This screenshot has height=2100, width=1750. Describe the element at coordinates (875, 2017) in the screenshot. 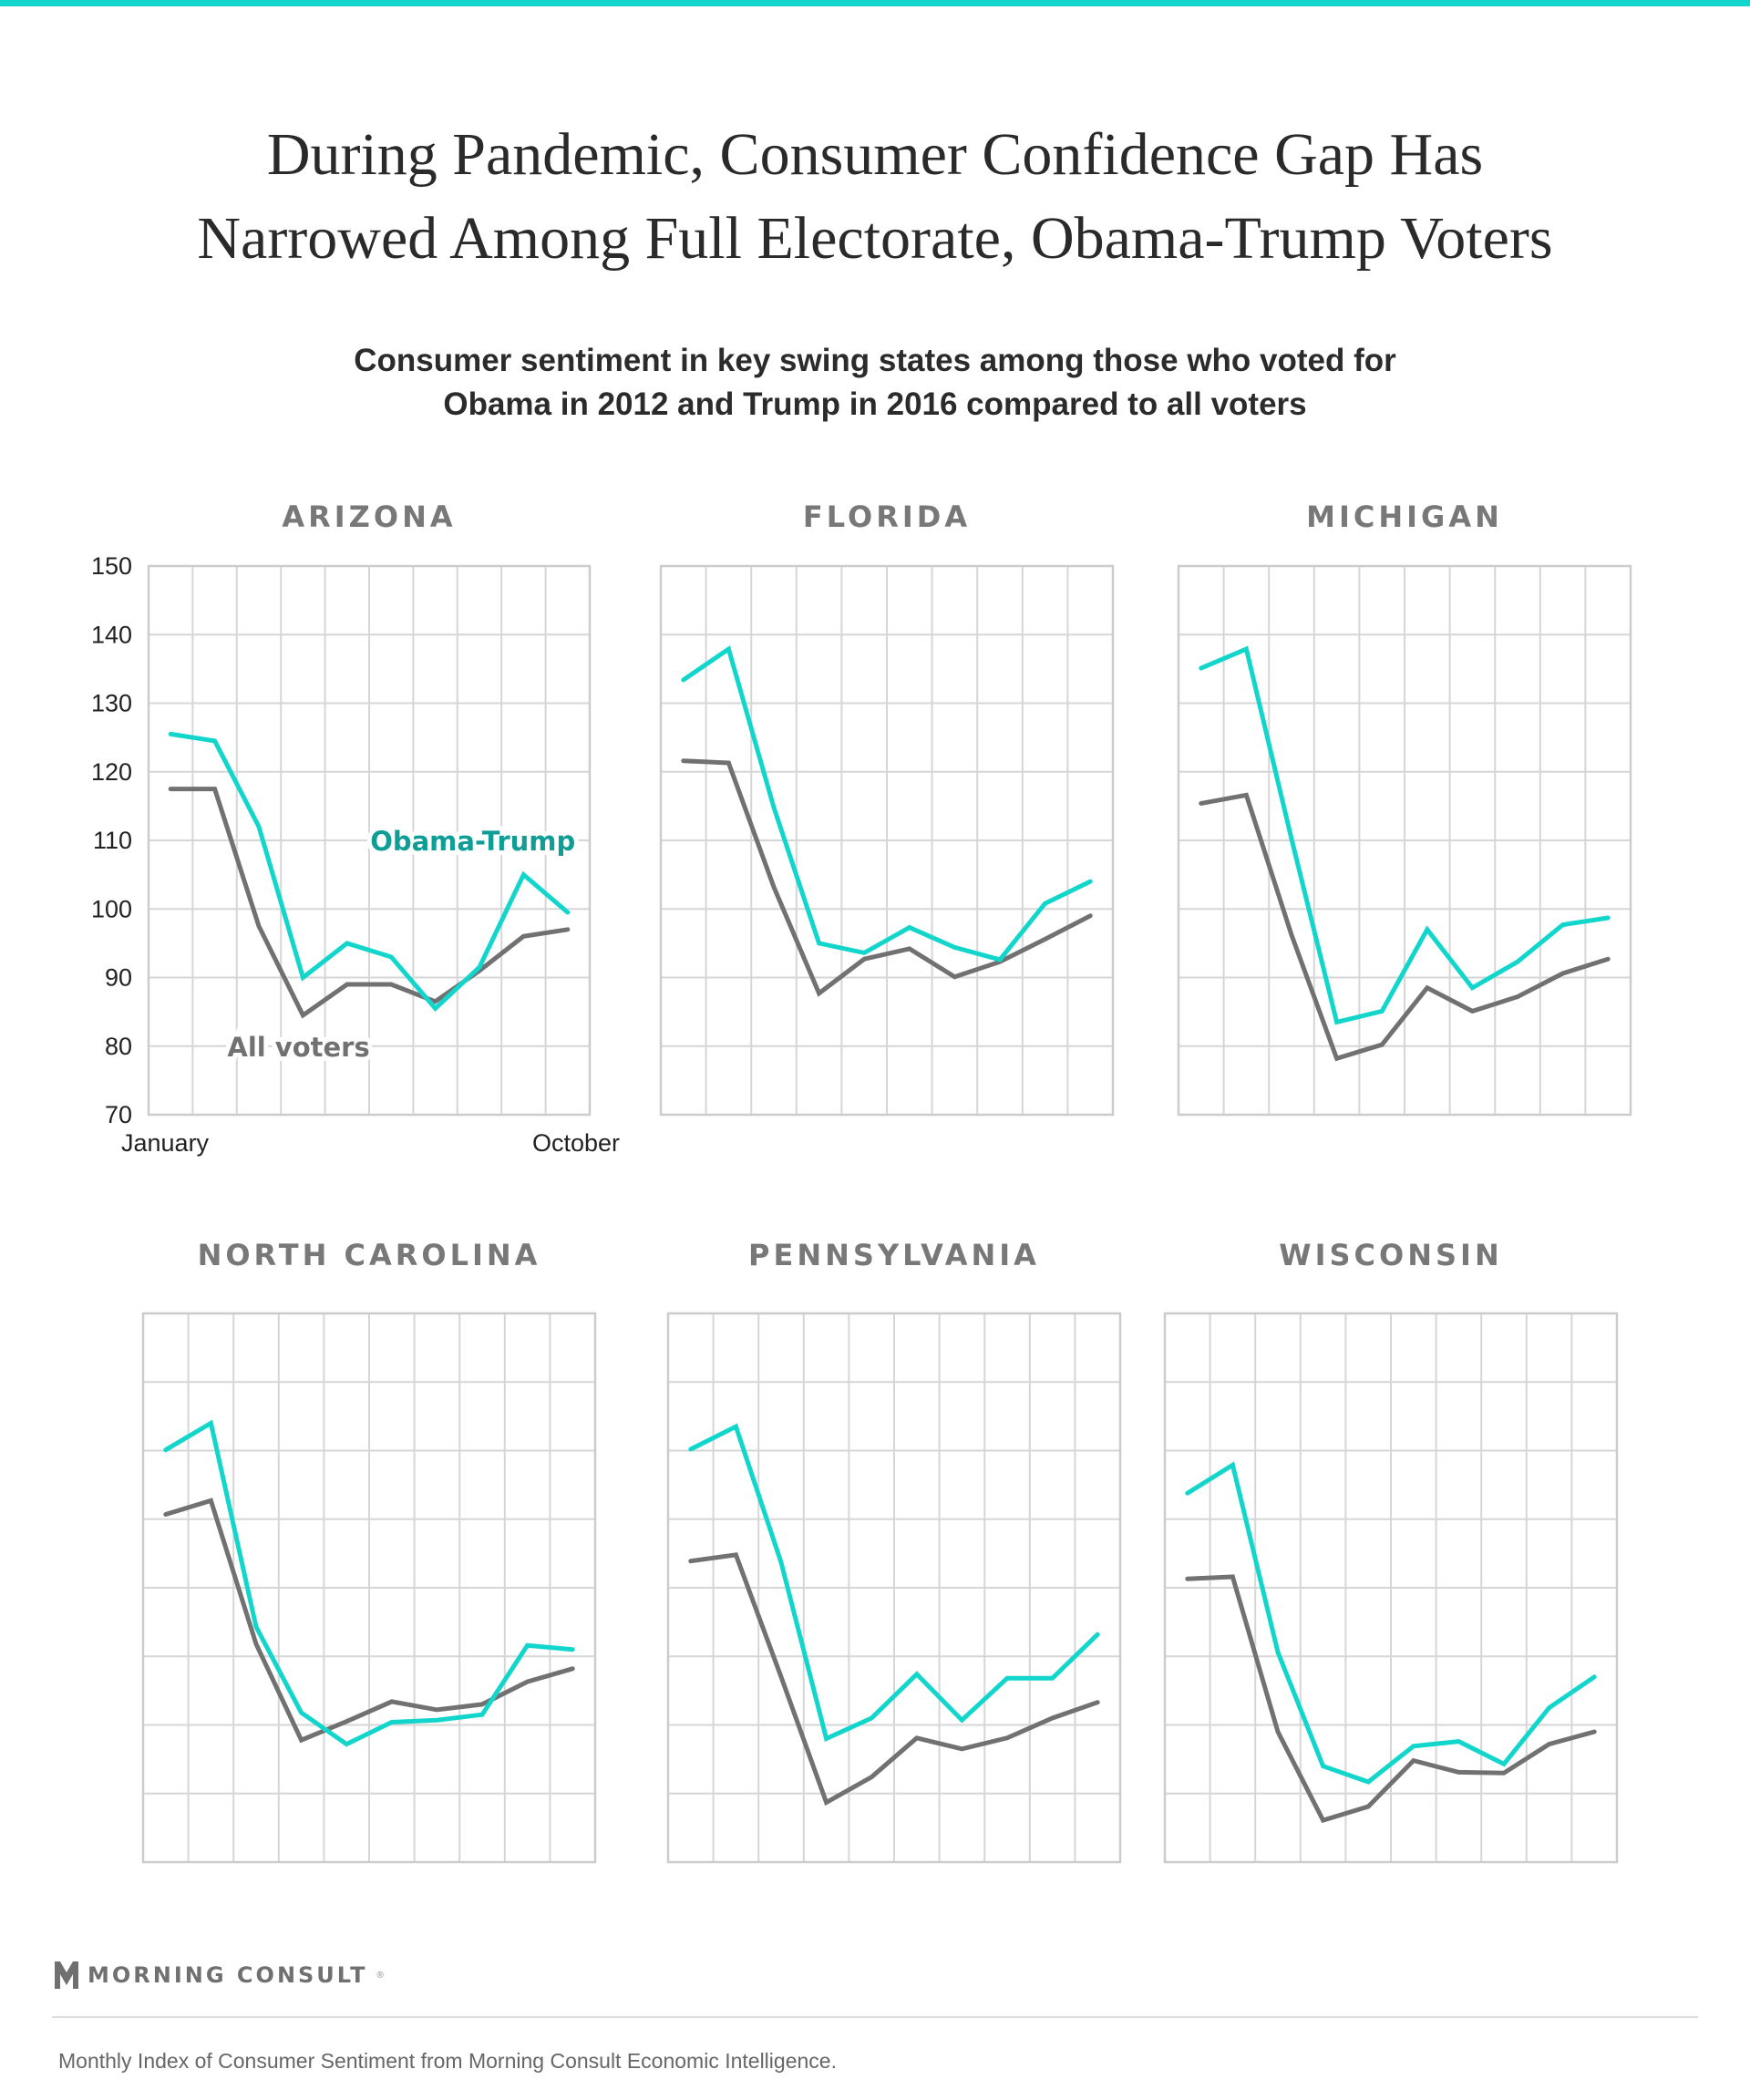

I see `footer-divider` at that location.